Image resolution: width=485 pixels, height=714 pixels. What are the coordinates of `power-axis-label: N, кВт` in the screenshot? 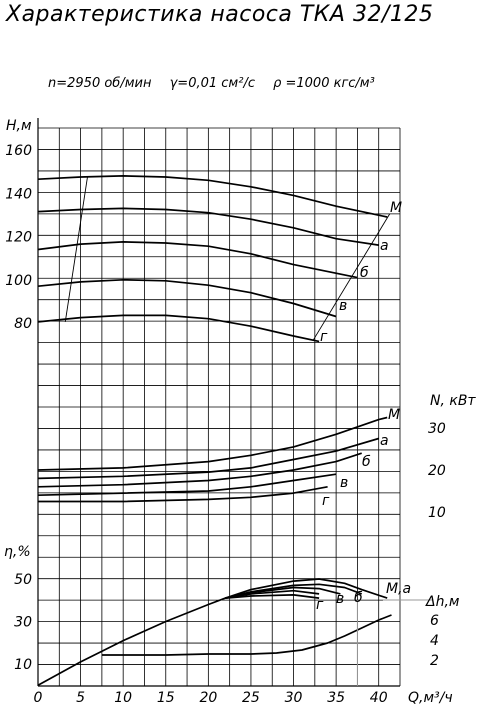 It's located at (453, 401).